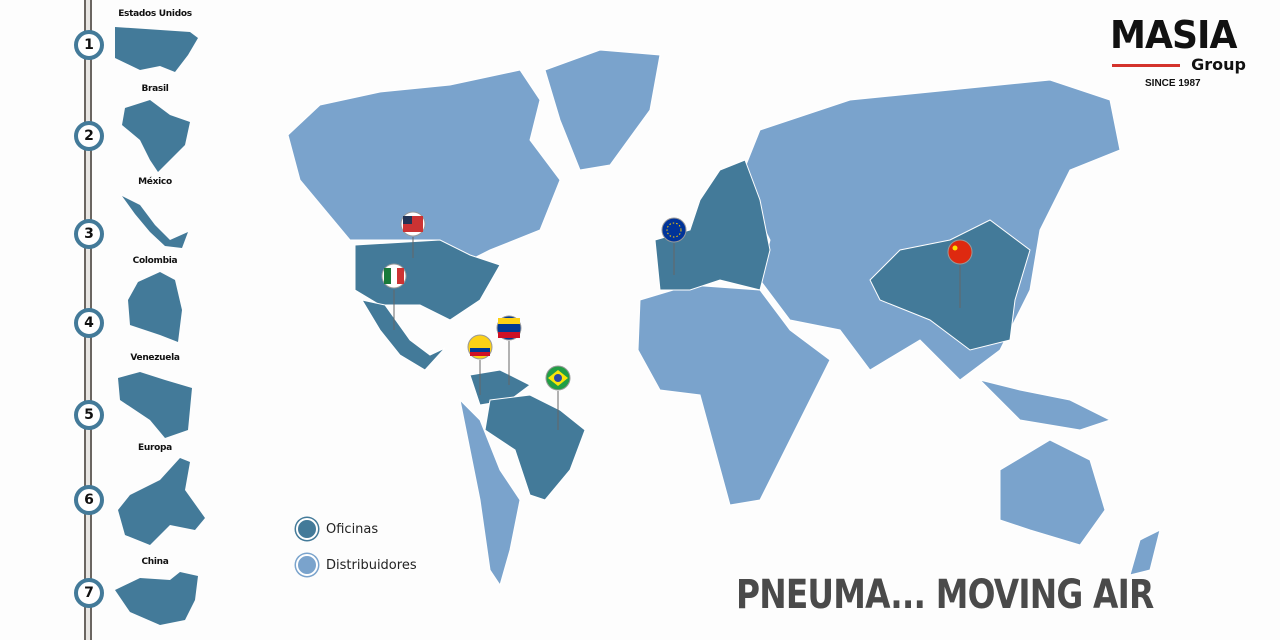 Image resolution: width=1280 pixels, height=640 pixels. I want to click on step-1: 1, so click(89, 45).